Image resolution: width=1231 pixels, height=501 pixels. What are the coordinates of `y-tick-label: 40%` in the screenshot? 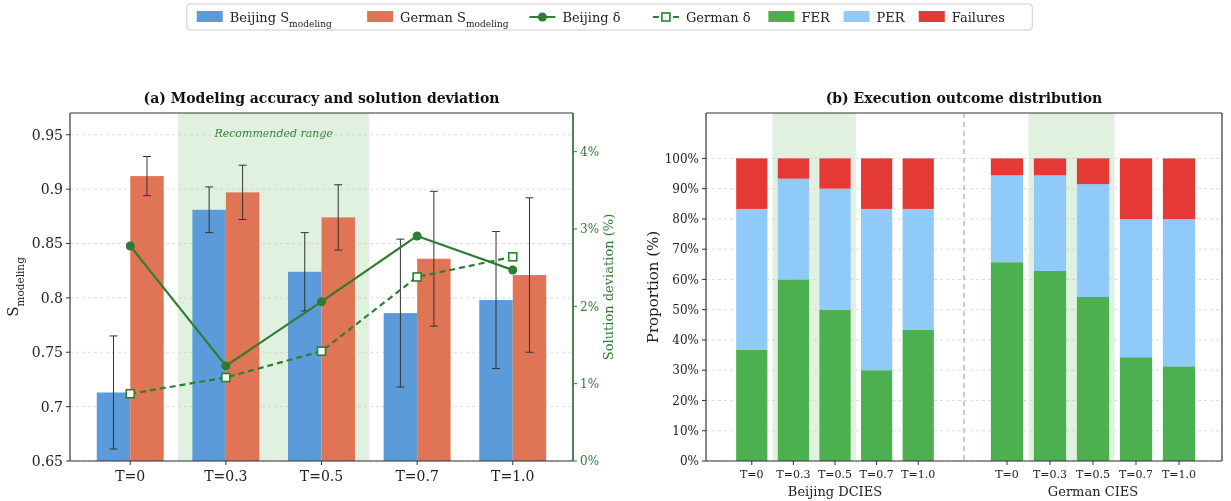 It's located at (685, 340).